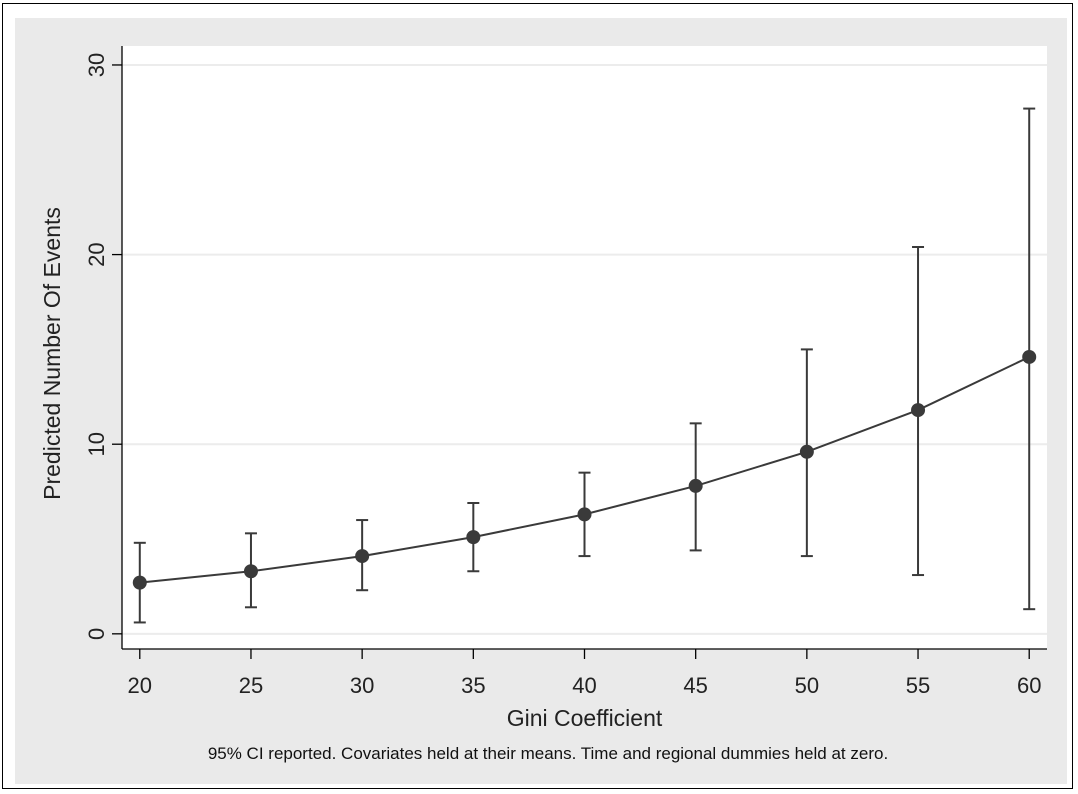  What do you see at coordinates (473, 685) in the screenshot?
I see `x-tick-label: 35` at bounding box center [473, 685].